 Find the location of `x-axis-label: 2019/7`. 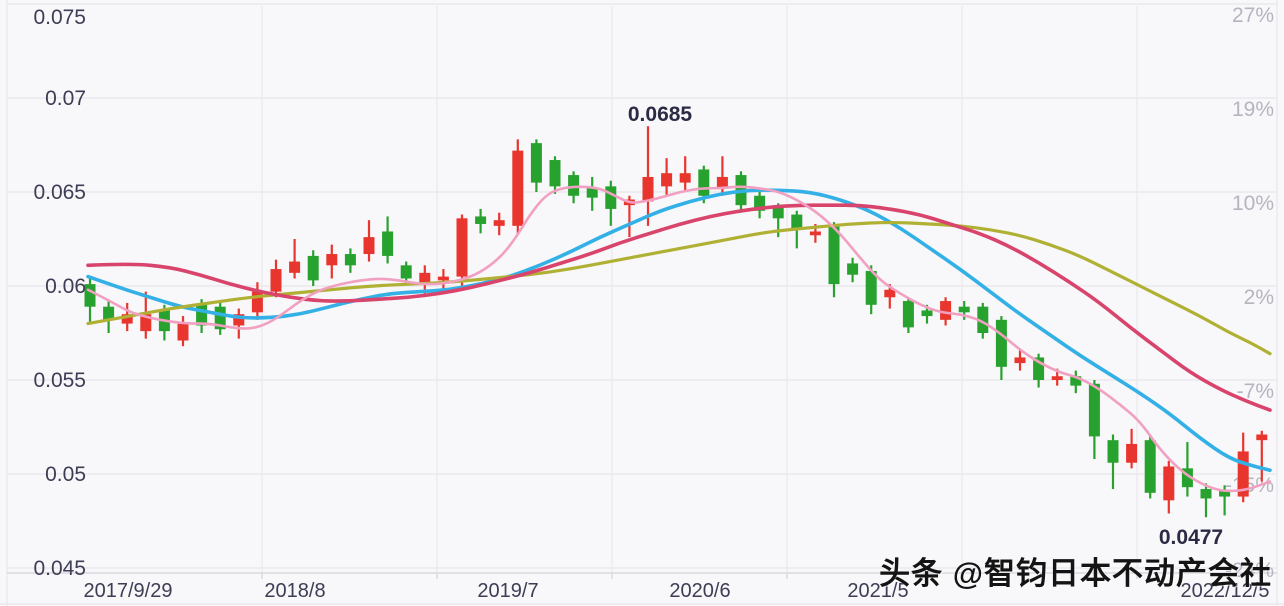

x-axis-label: 2019/7 is located at coordinates (507, 591).